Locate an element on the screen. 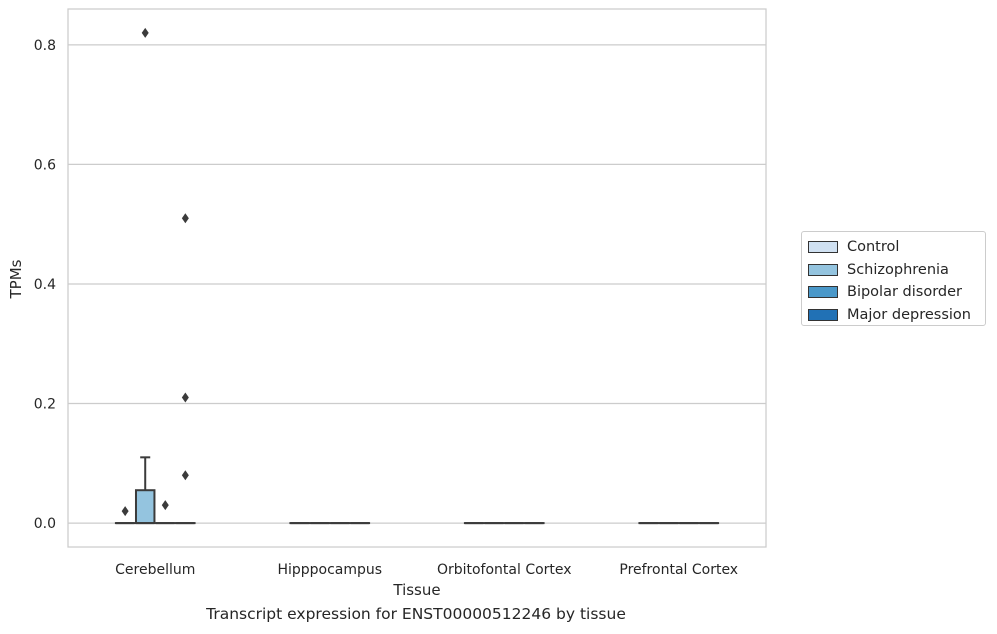 This screenshot has width=997, height=634. y-tick-label: 0.8 is located at coordinates (45, 46).